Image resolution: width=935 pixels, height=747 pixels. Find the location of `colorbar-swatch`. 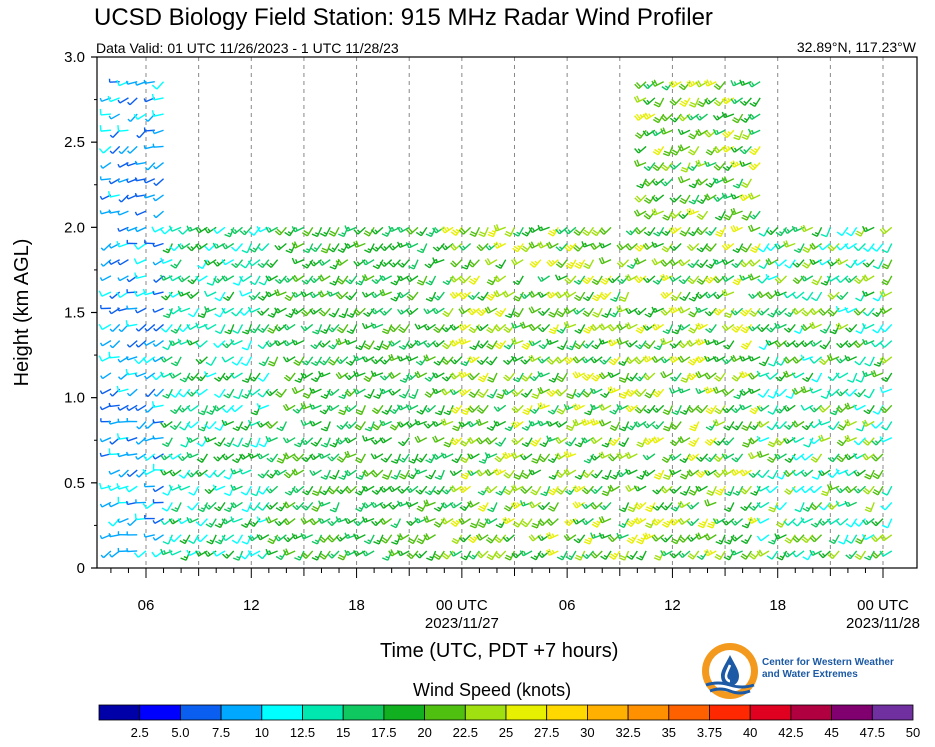

colorbar-swatch is located at coordinates (241, 712).